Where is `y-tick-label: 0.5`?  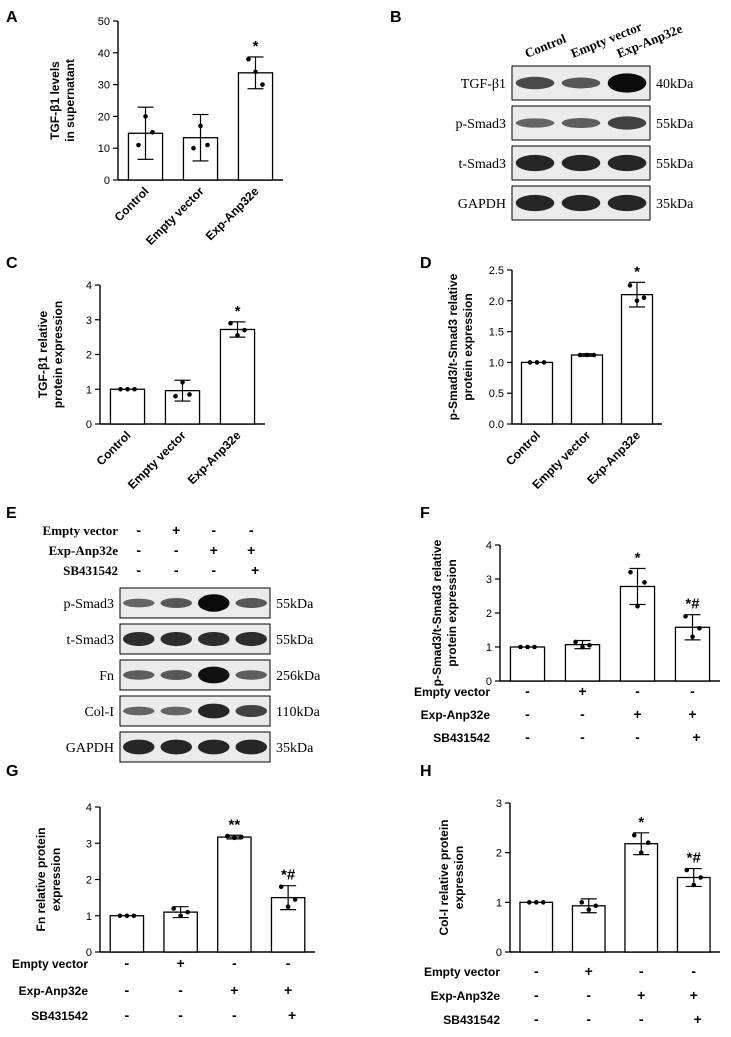
y-tick-label: 0.5 is located at coordinates (496, 394).